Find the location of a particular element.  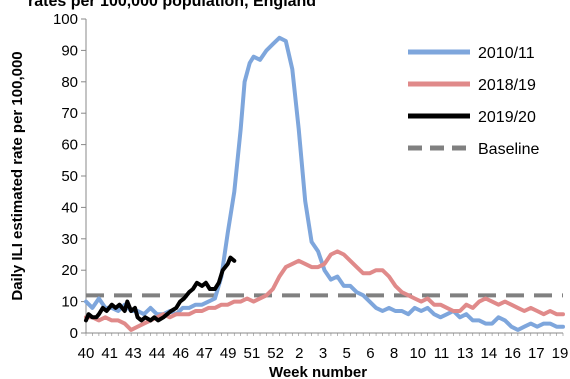

x-tick-label: 40 is located at coordinates (86, 353).